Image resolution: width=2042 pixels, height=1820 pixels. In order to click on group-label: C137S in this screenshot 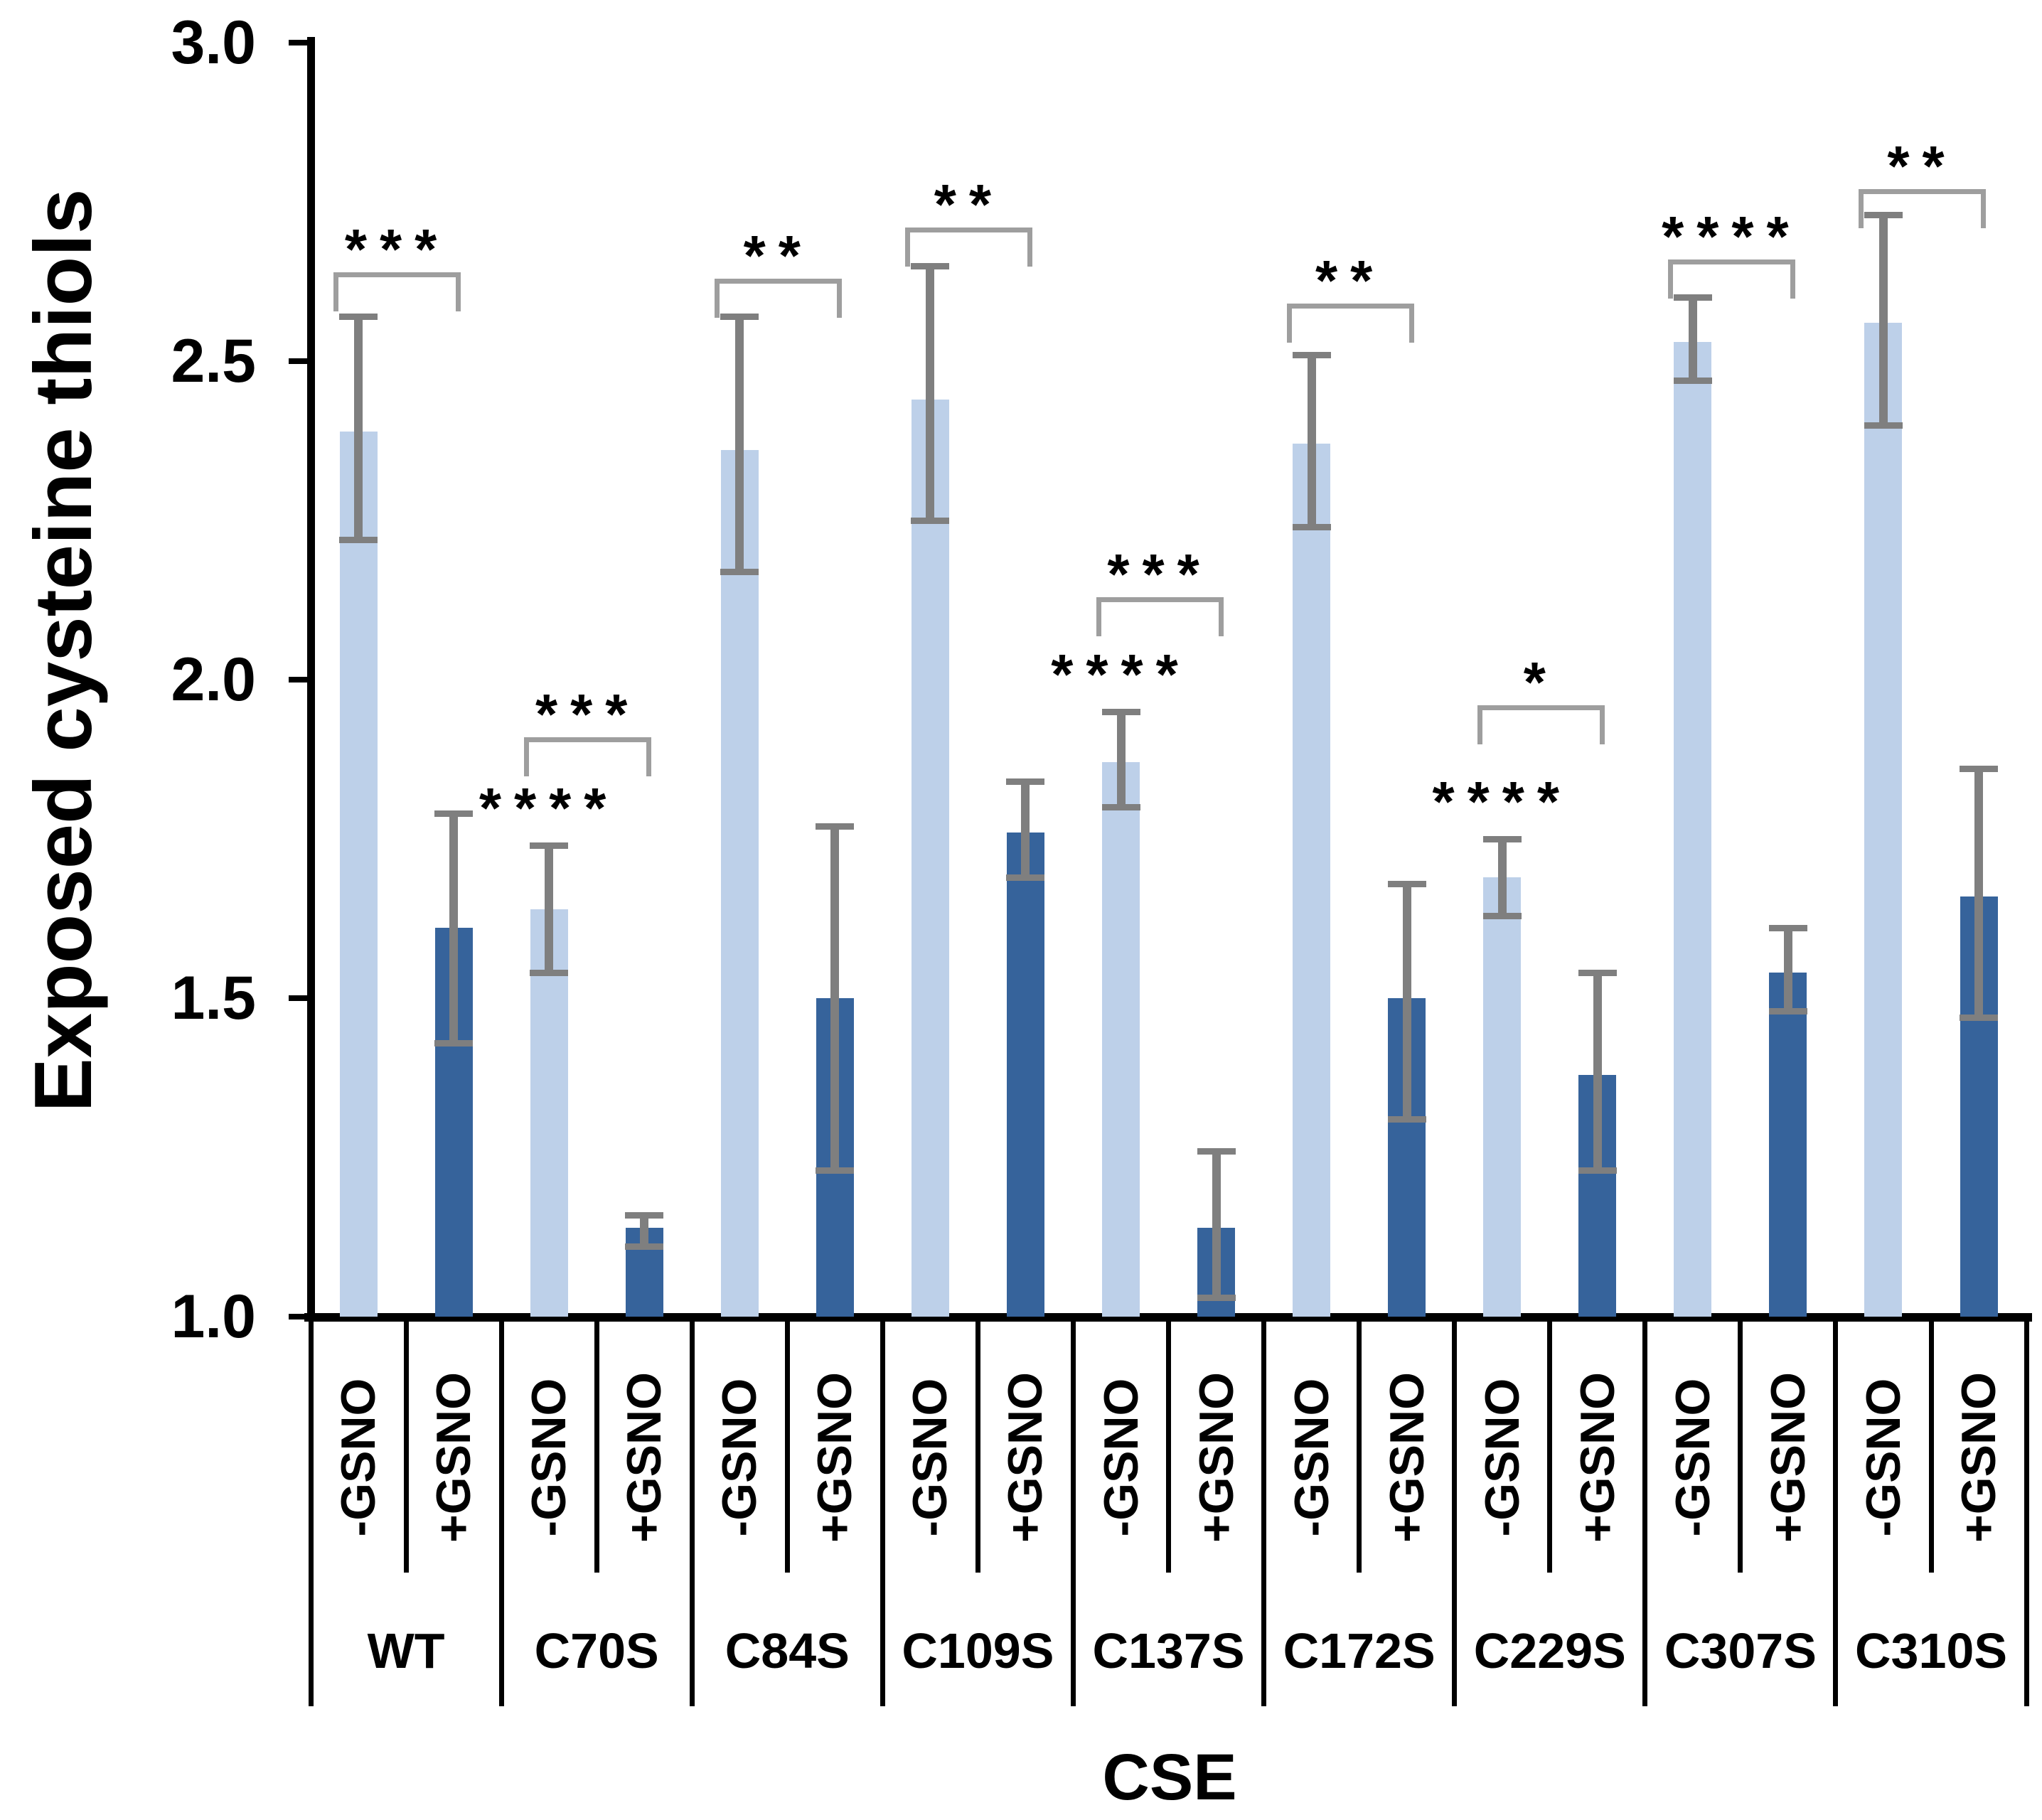, I will do `click(1168, 1651)`.